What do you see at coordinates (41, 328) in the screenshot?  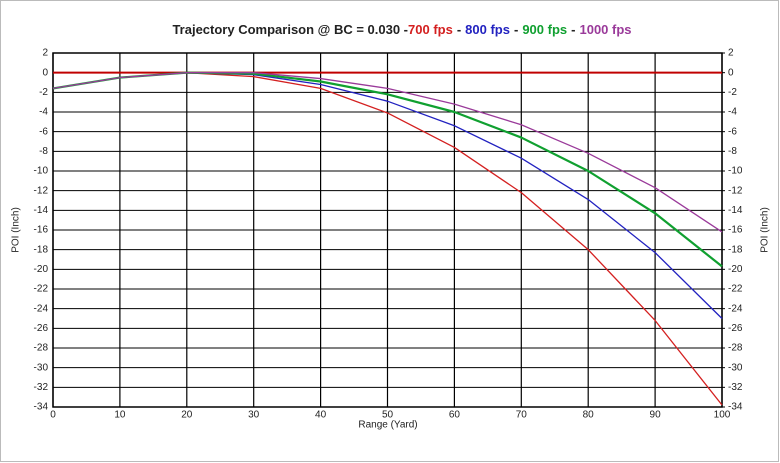 I see `y-tick-label: -26` at bounding box center [41, 328].